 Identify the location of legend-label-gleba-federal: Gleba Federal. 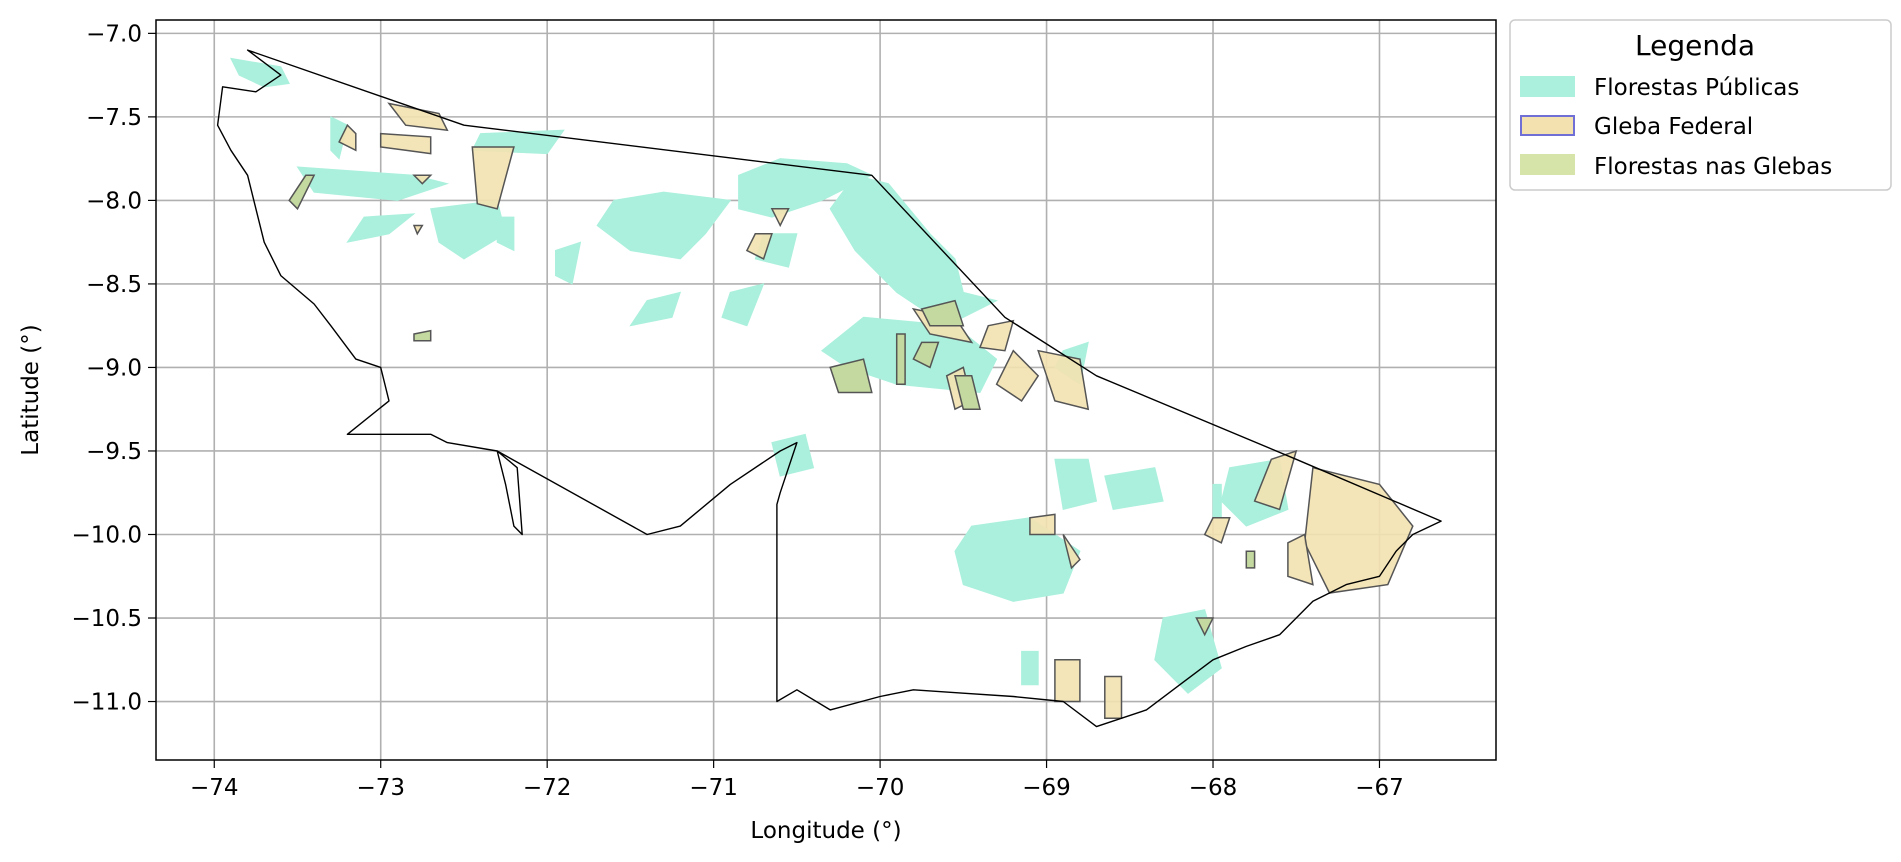
(1673, 127).